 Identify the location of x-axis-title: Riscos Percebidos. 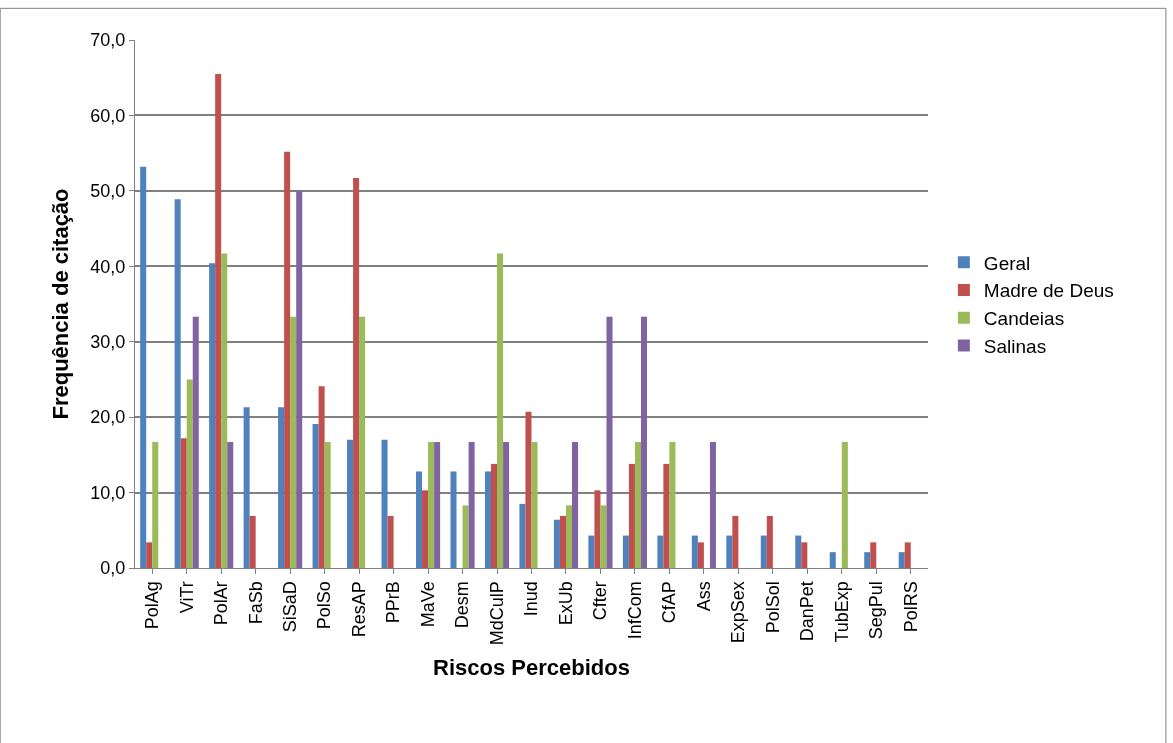
(531, 668).